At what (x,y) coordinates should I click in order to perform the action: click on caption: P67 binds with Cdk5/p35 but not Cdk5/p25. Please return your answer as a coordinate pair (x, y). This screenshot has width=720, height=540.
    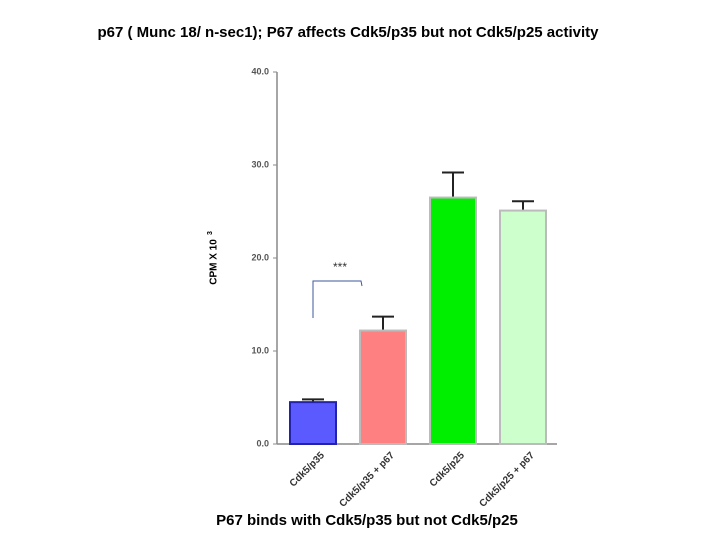
    Looking at the image, I should click on (367, 520).